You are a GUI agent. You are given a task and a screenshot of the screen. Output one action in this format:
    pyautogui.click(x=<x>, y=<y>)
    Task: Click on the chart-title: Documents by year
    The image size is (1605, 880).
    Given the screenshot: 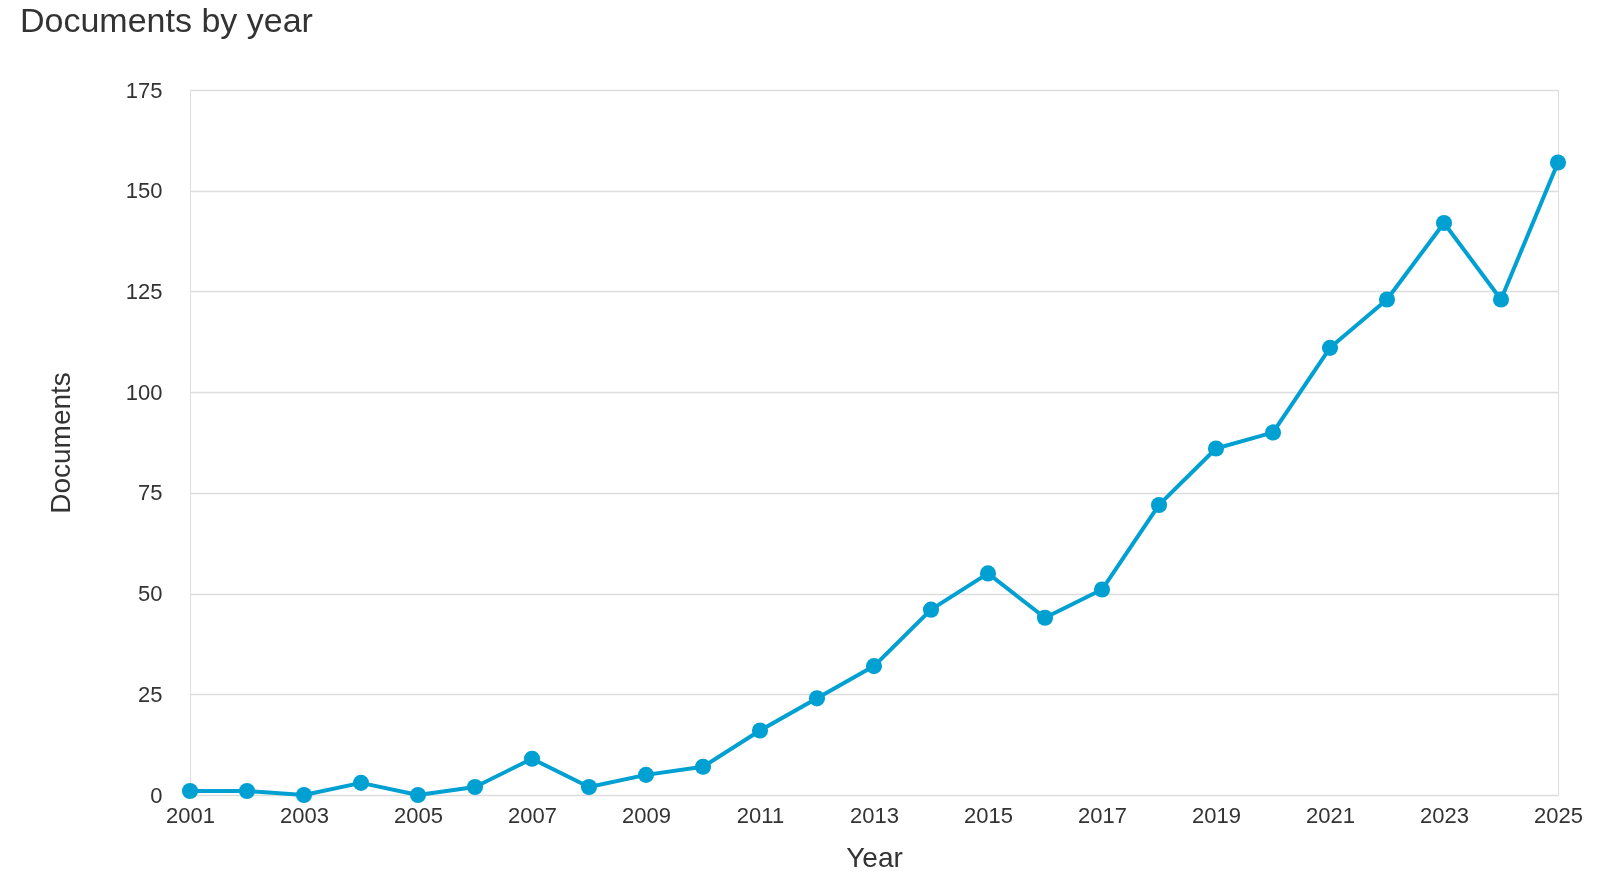 What is the action you would take?
    pyautogui.click(x=166, y=20)
    